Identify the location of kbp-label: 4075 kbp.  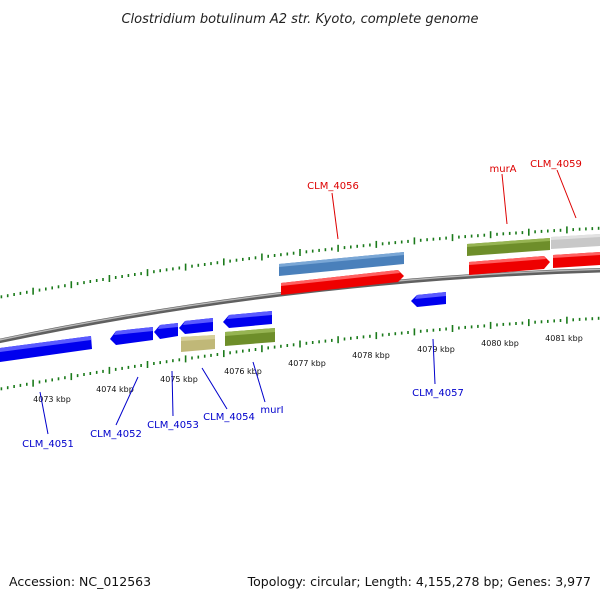
(179, 379).